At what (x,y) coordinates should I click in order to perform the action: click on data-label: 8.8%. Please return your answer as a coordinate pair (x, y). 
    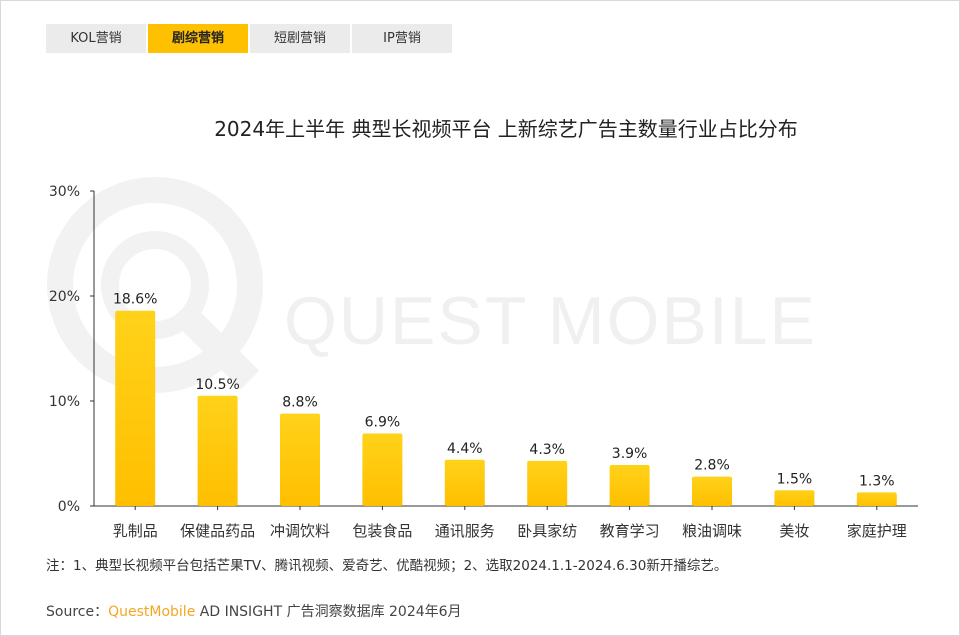
    Looking at the image, I should click on (300, 403).